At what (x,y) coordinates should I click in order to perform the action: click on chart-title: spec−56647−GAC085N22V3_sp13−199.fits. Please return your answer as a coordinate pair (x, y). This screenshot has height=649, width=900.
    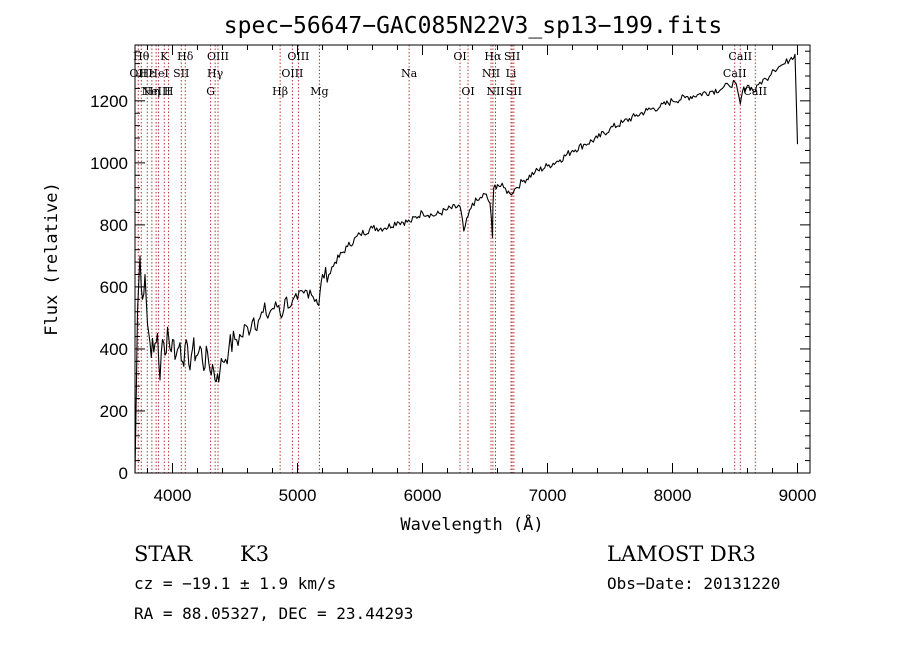
    Looking at the image, I should click on (473, 26).